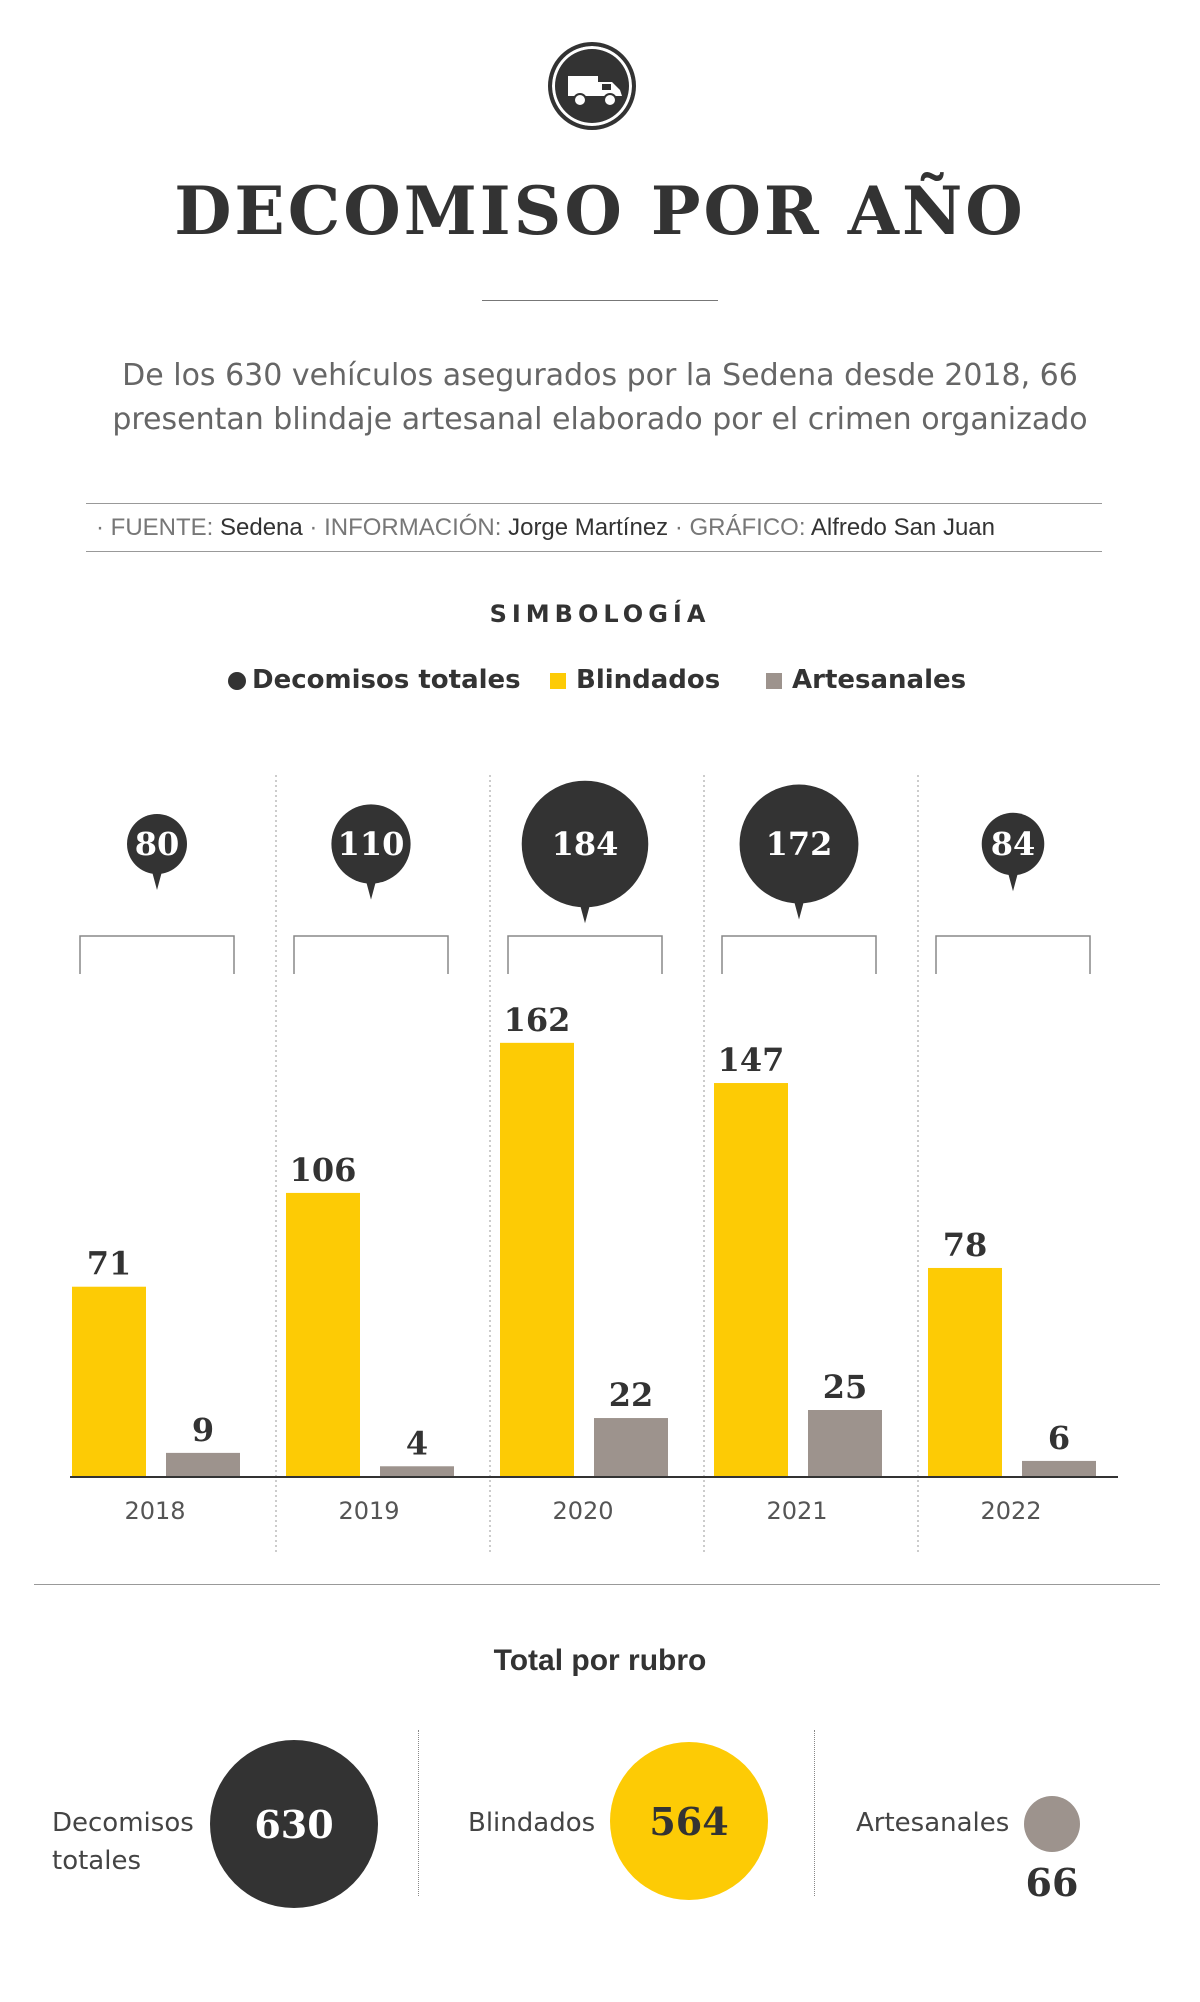 This screenshot has height=2002, width=1200. What do you see at coordinates (368, 1511) in the screenshot?
I see `x-tick-label: 2019` at bounding box center [368, 1511].